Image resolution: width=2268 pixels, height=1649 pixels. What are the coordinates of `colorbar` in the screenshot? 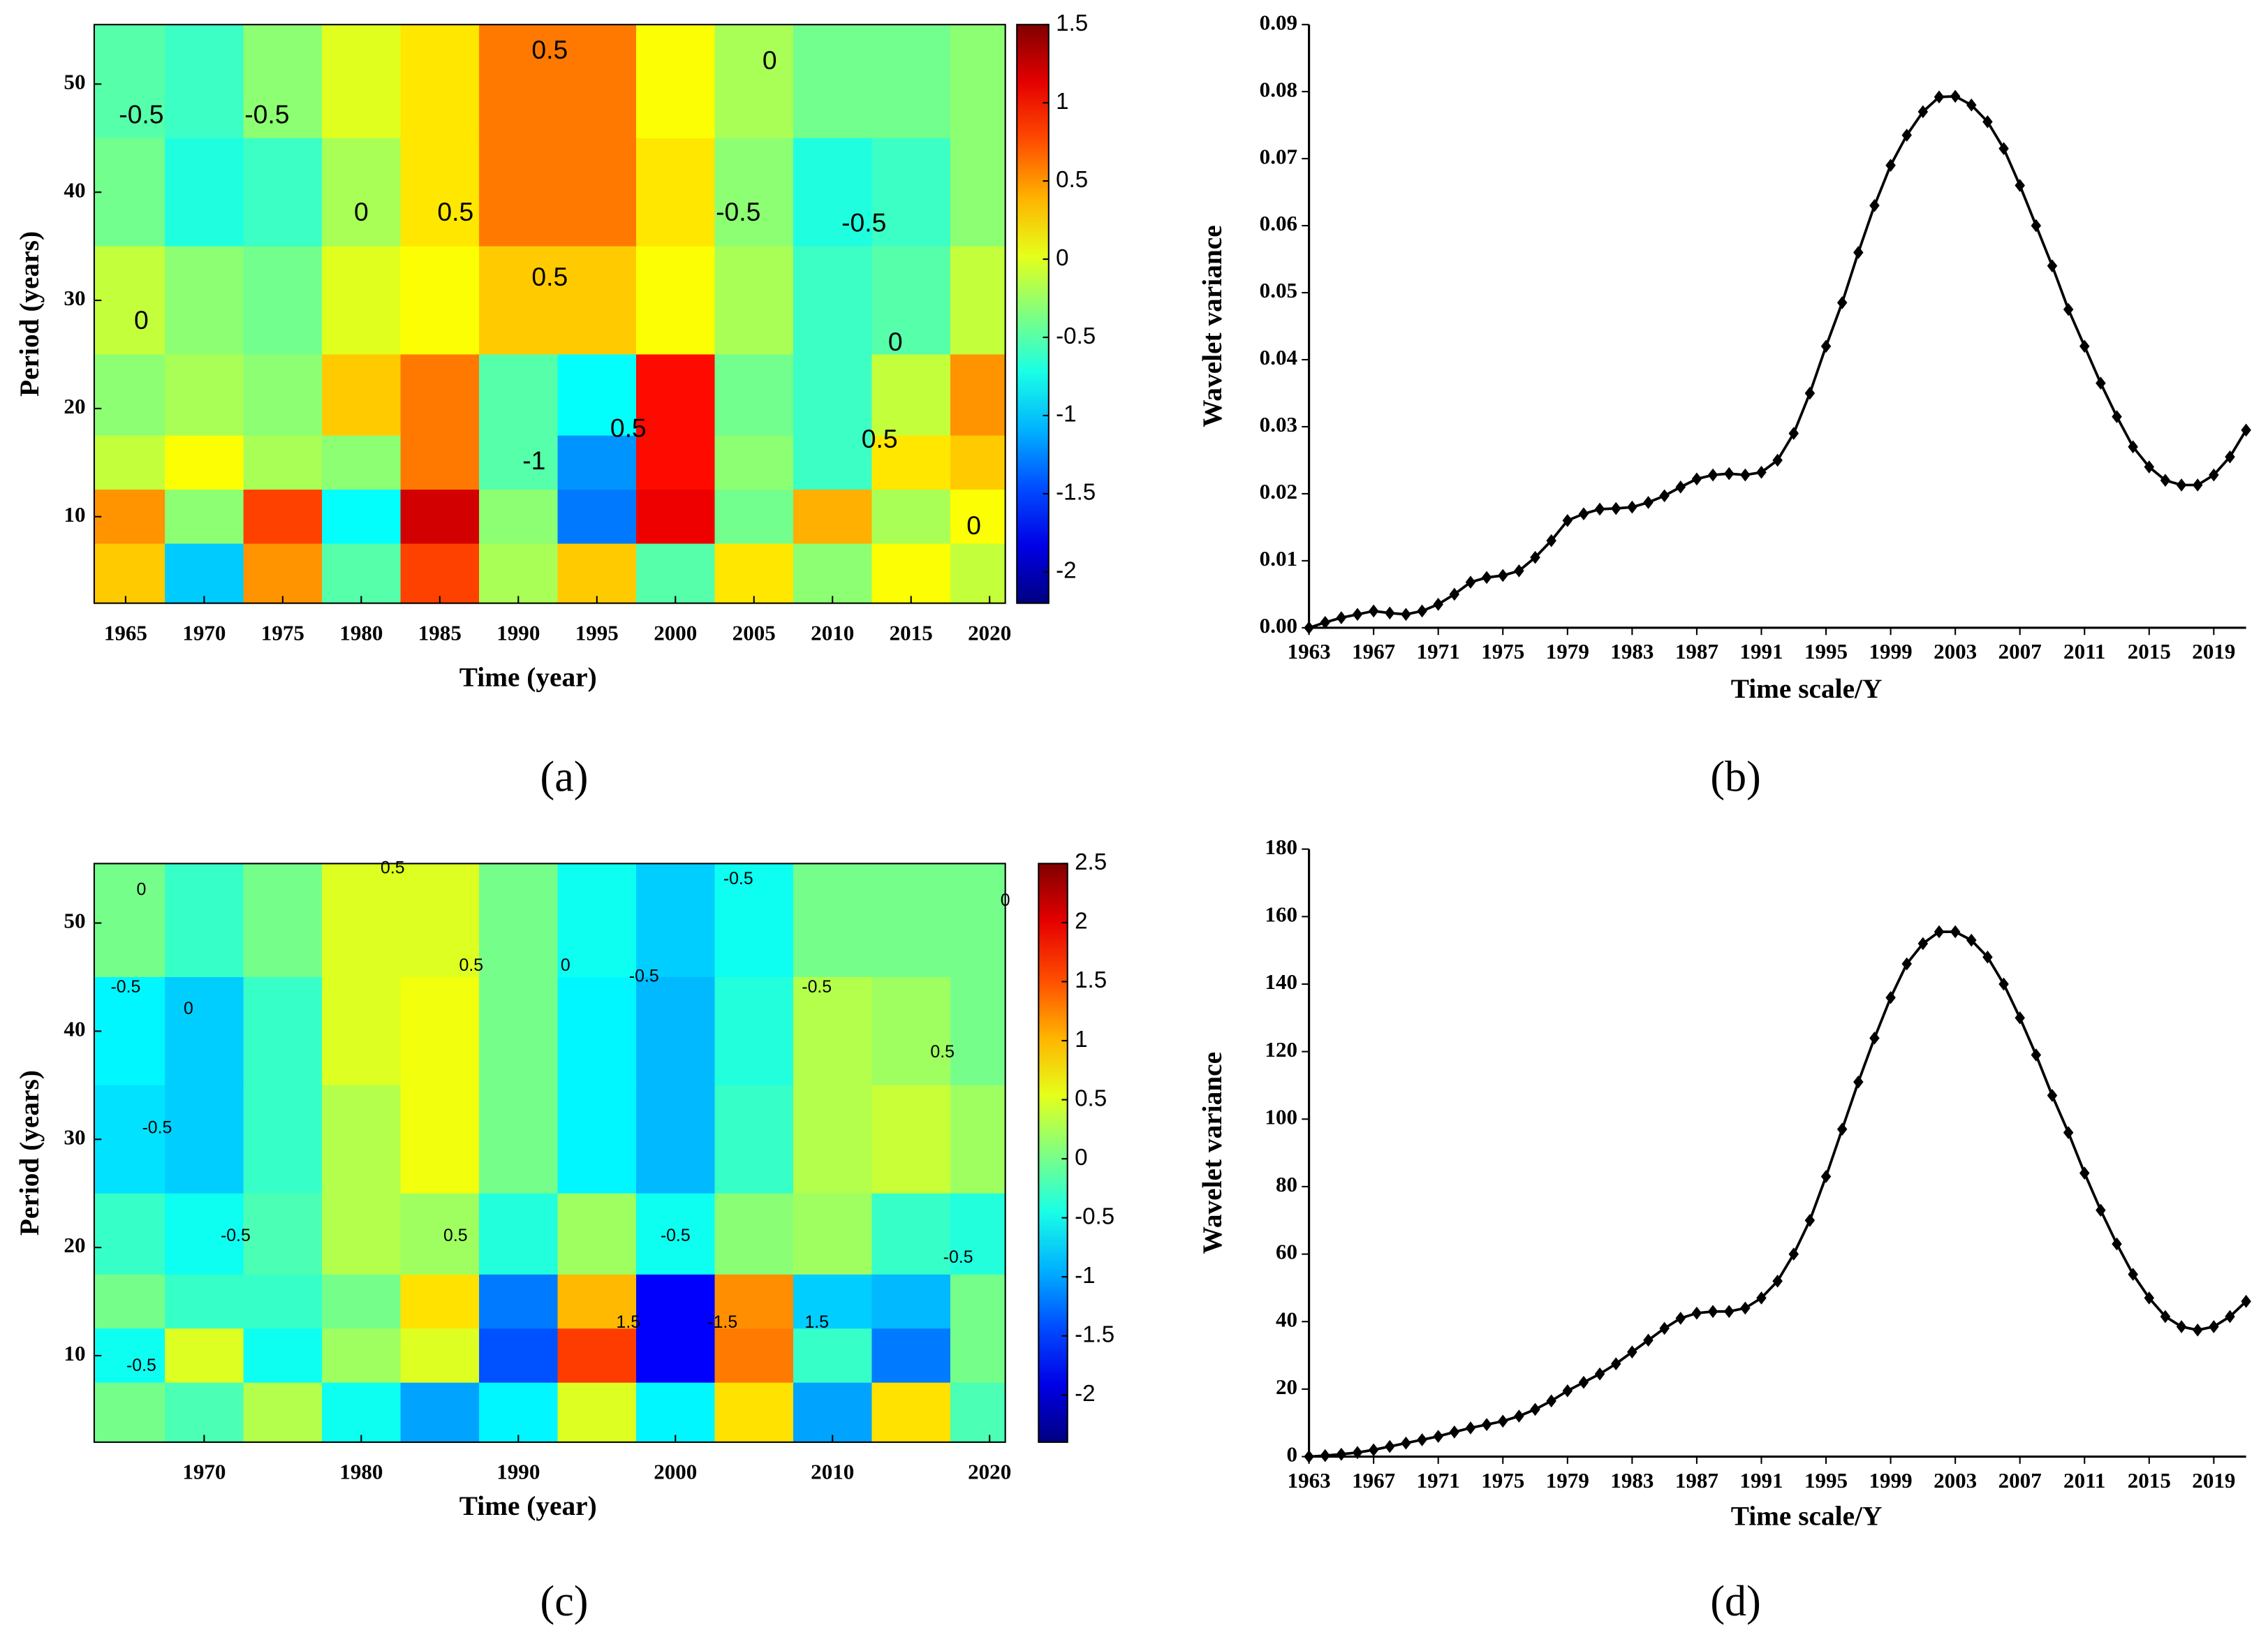 It's located at (1053, 1153).